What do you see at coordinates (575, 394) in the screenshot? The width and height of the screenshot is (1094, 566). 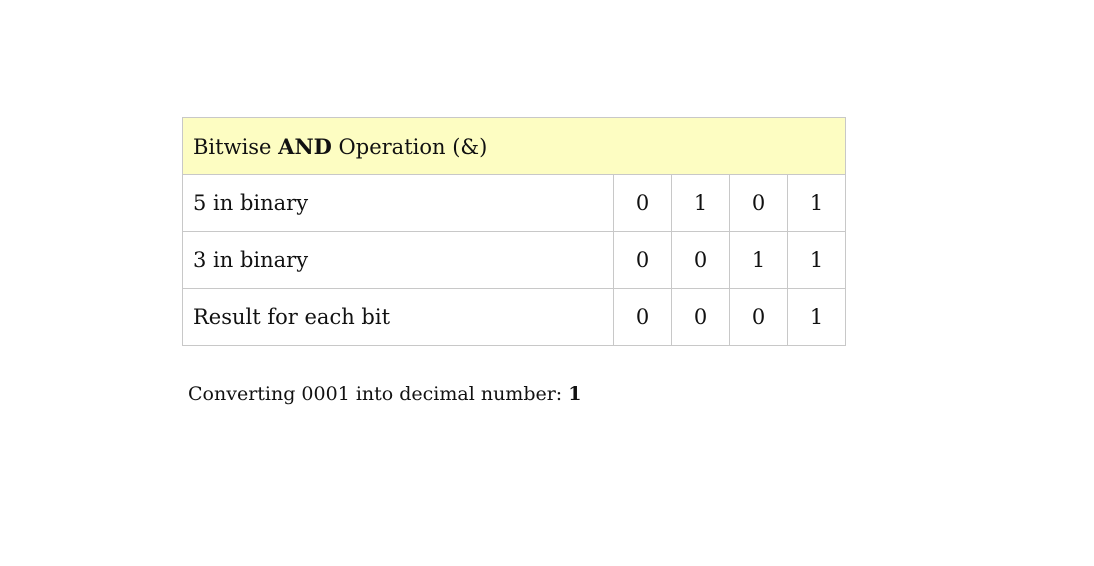 I see `note-value: 1` at bounding box center [575, 394].